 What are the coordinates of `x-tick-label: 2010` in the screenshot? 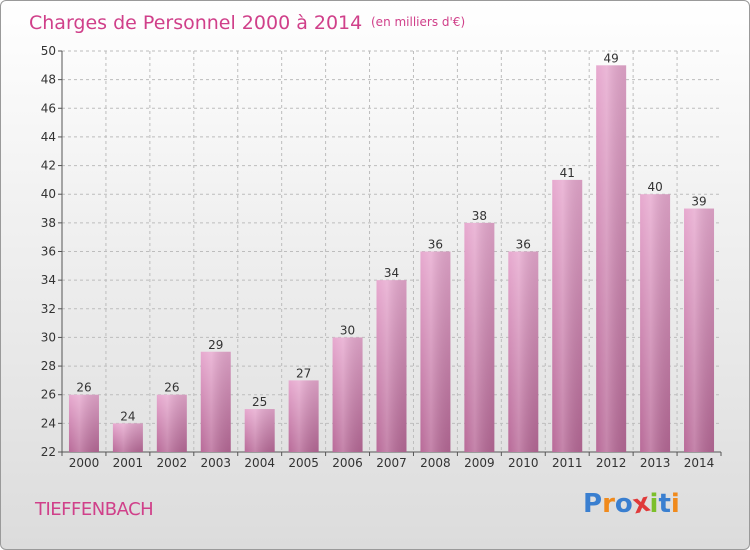 It's located at (523, 463).